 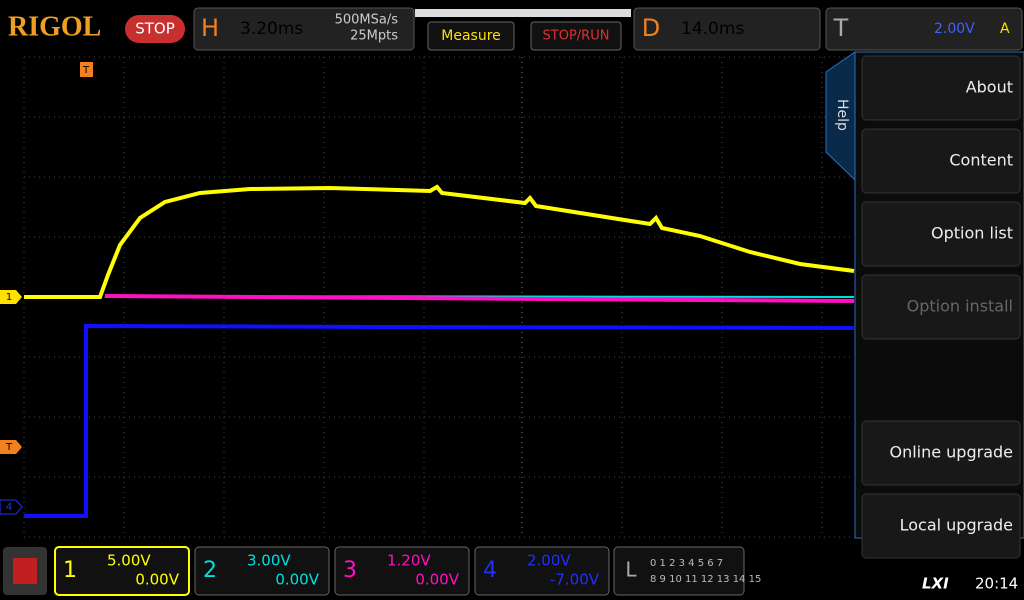 I want to click on ch4-marker, so click(x=11, y=507).